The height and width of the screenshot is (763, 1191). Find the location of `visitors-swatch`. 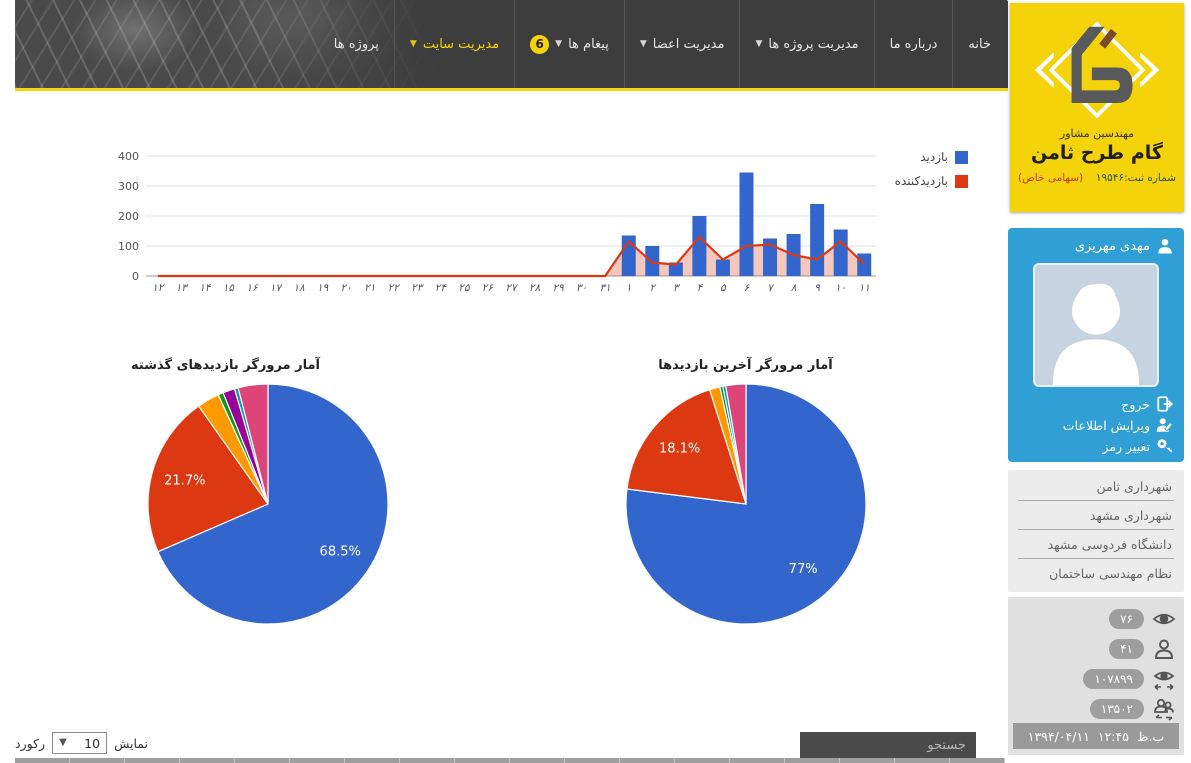

visitors-swatch is located at coordinates (961, 181).